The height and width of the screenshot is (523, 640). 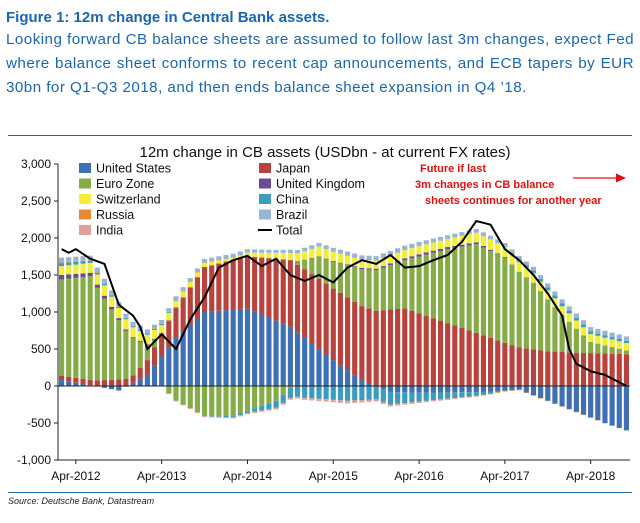 I want to click on x-tick-label: Apr-2012, so click(x=76, y=476).